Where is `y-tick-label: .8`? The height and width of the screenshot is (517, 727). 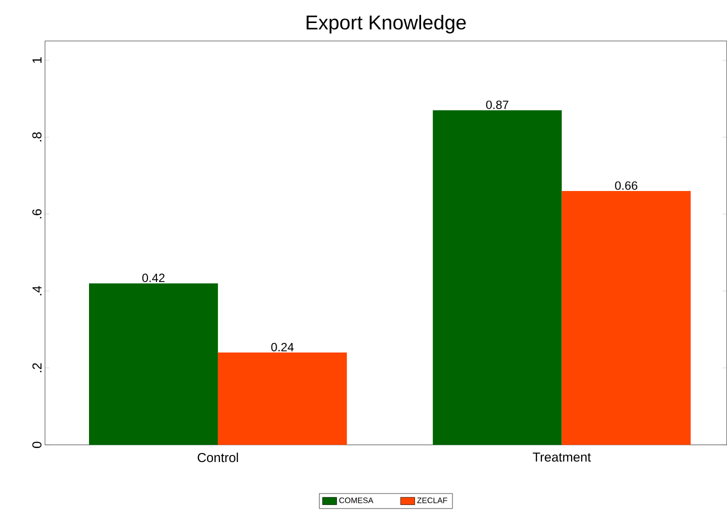 y-tick-label: .8 is located at coordinates (37, 137).